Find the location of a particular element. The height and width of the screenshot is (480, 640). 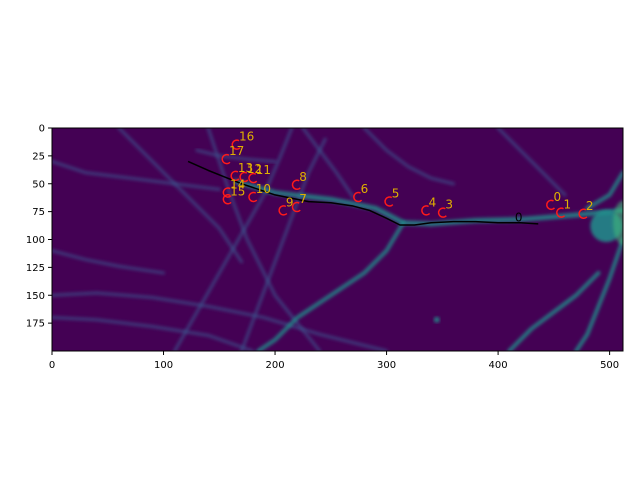

marker-13: 13 is located at coordinates (241, 171).